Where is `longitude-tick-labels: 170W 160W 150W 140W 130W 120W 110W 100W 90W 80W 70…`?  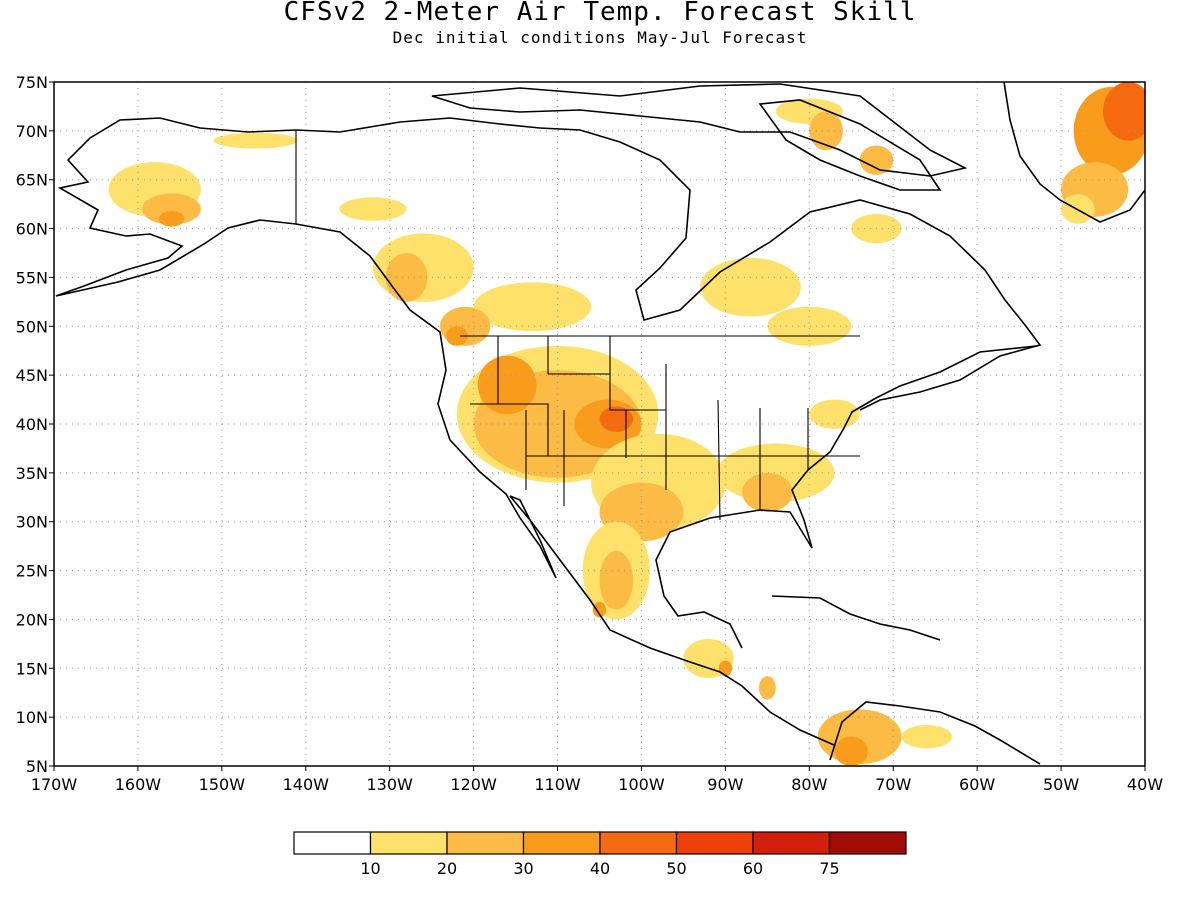 longitude-tick-labels: 170W 160W 150W 140W 130W 120W 110W 100W 90W 80W 70… is located at coordinates (597, 780).